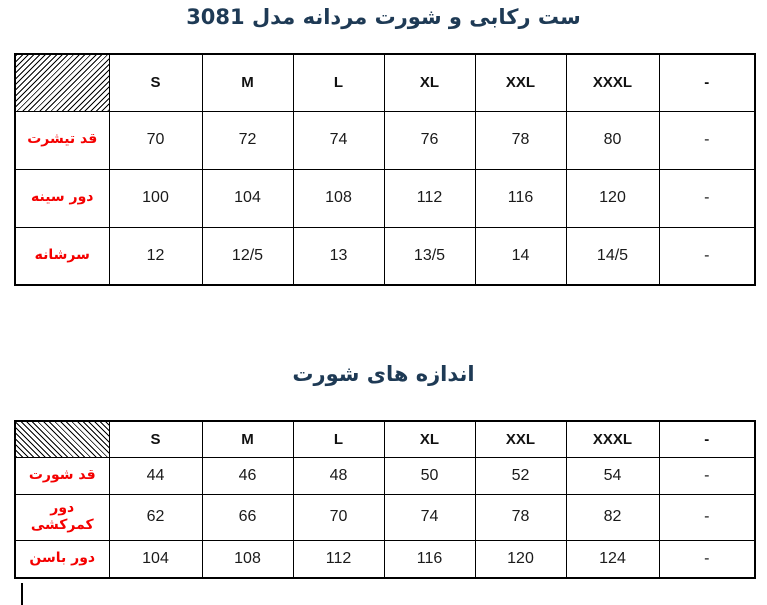 This screenshot has width=767, height=605. I want to click on measurement-label: دور باسن, so click(62, 559).